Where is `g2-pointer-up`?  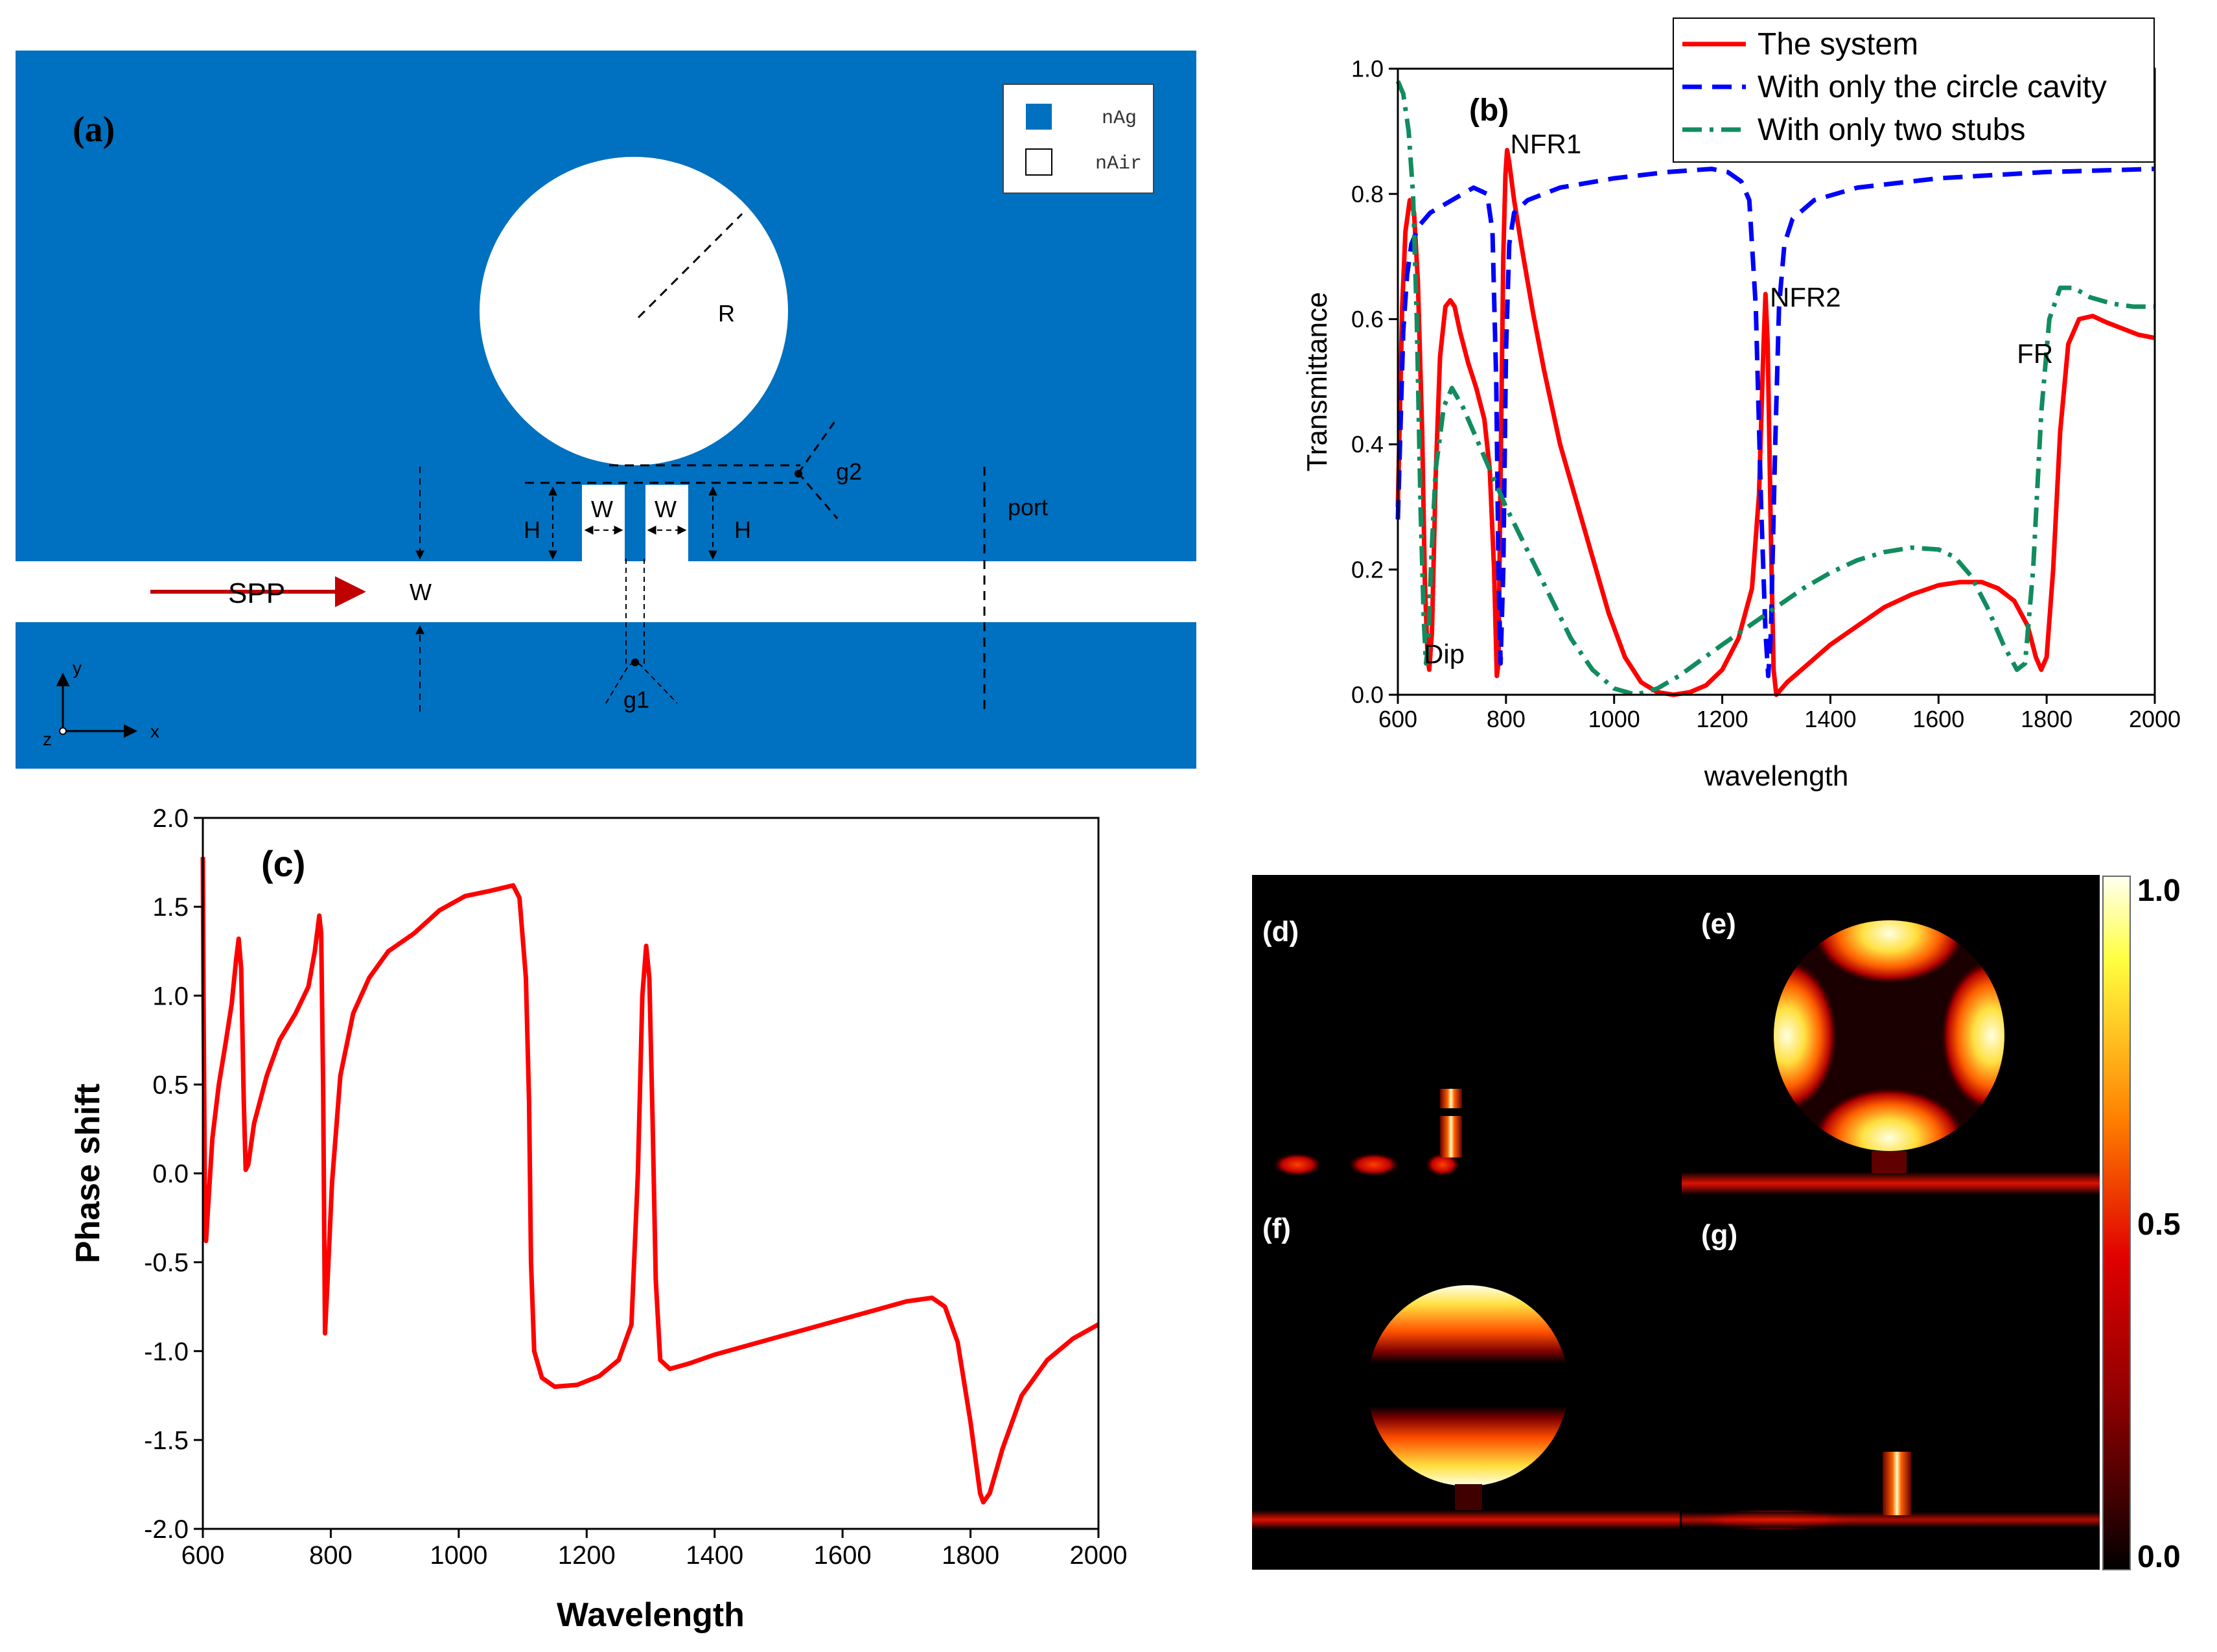
g2-pointer-up is located at coordinates (818, 445).